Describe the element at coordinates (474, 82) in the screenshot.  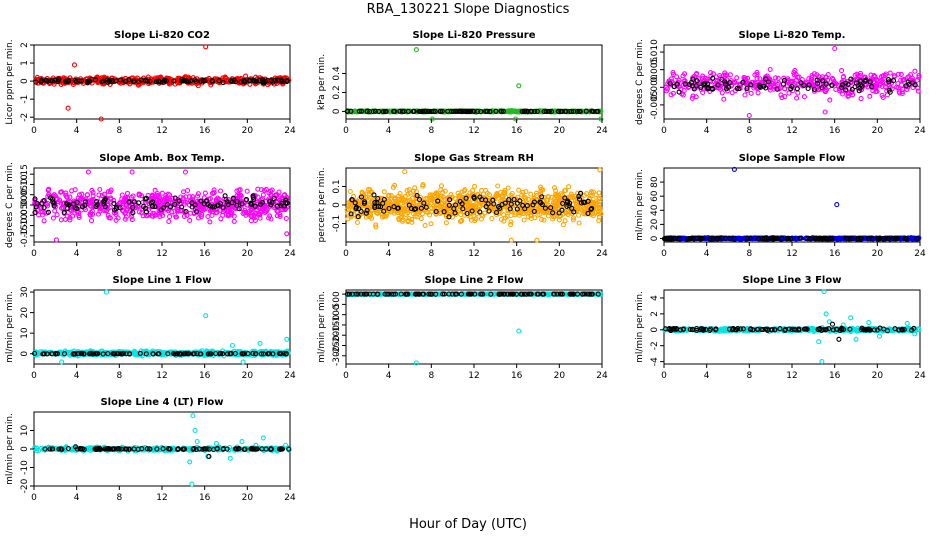
I see `plot-frame` at that location.